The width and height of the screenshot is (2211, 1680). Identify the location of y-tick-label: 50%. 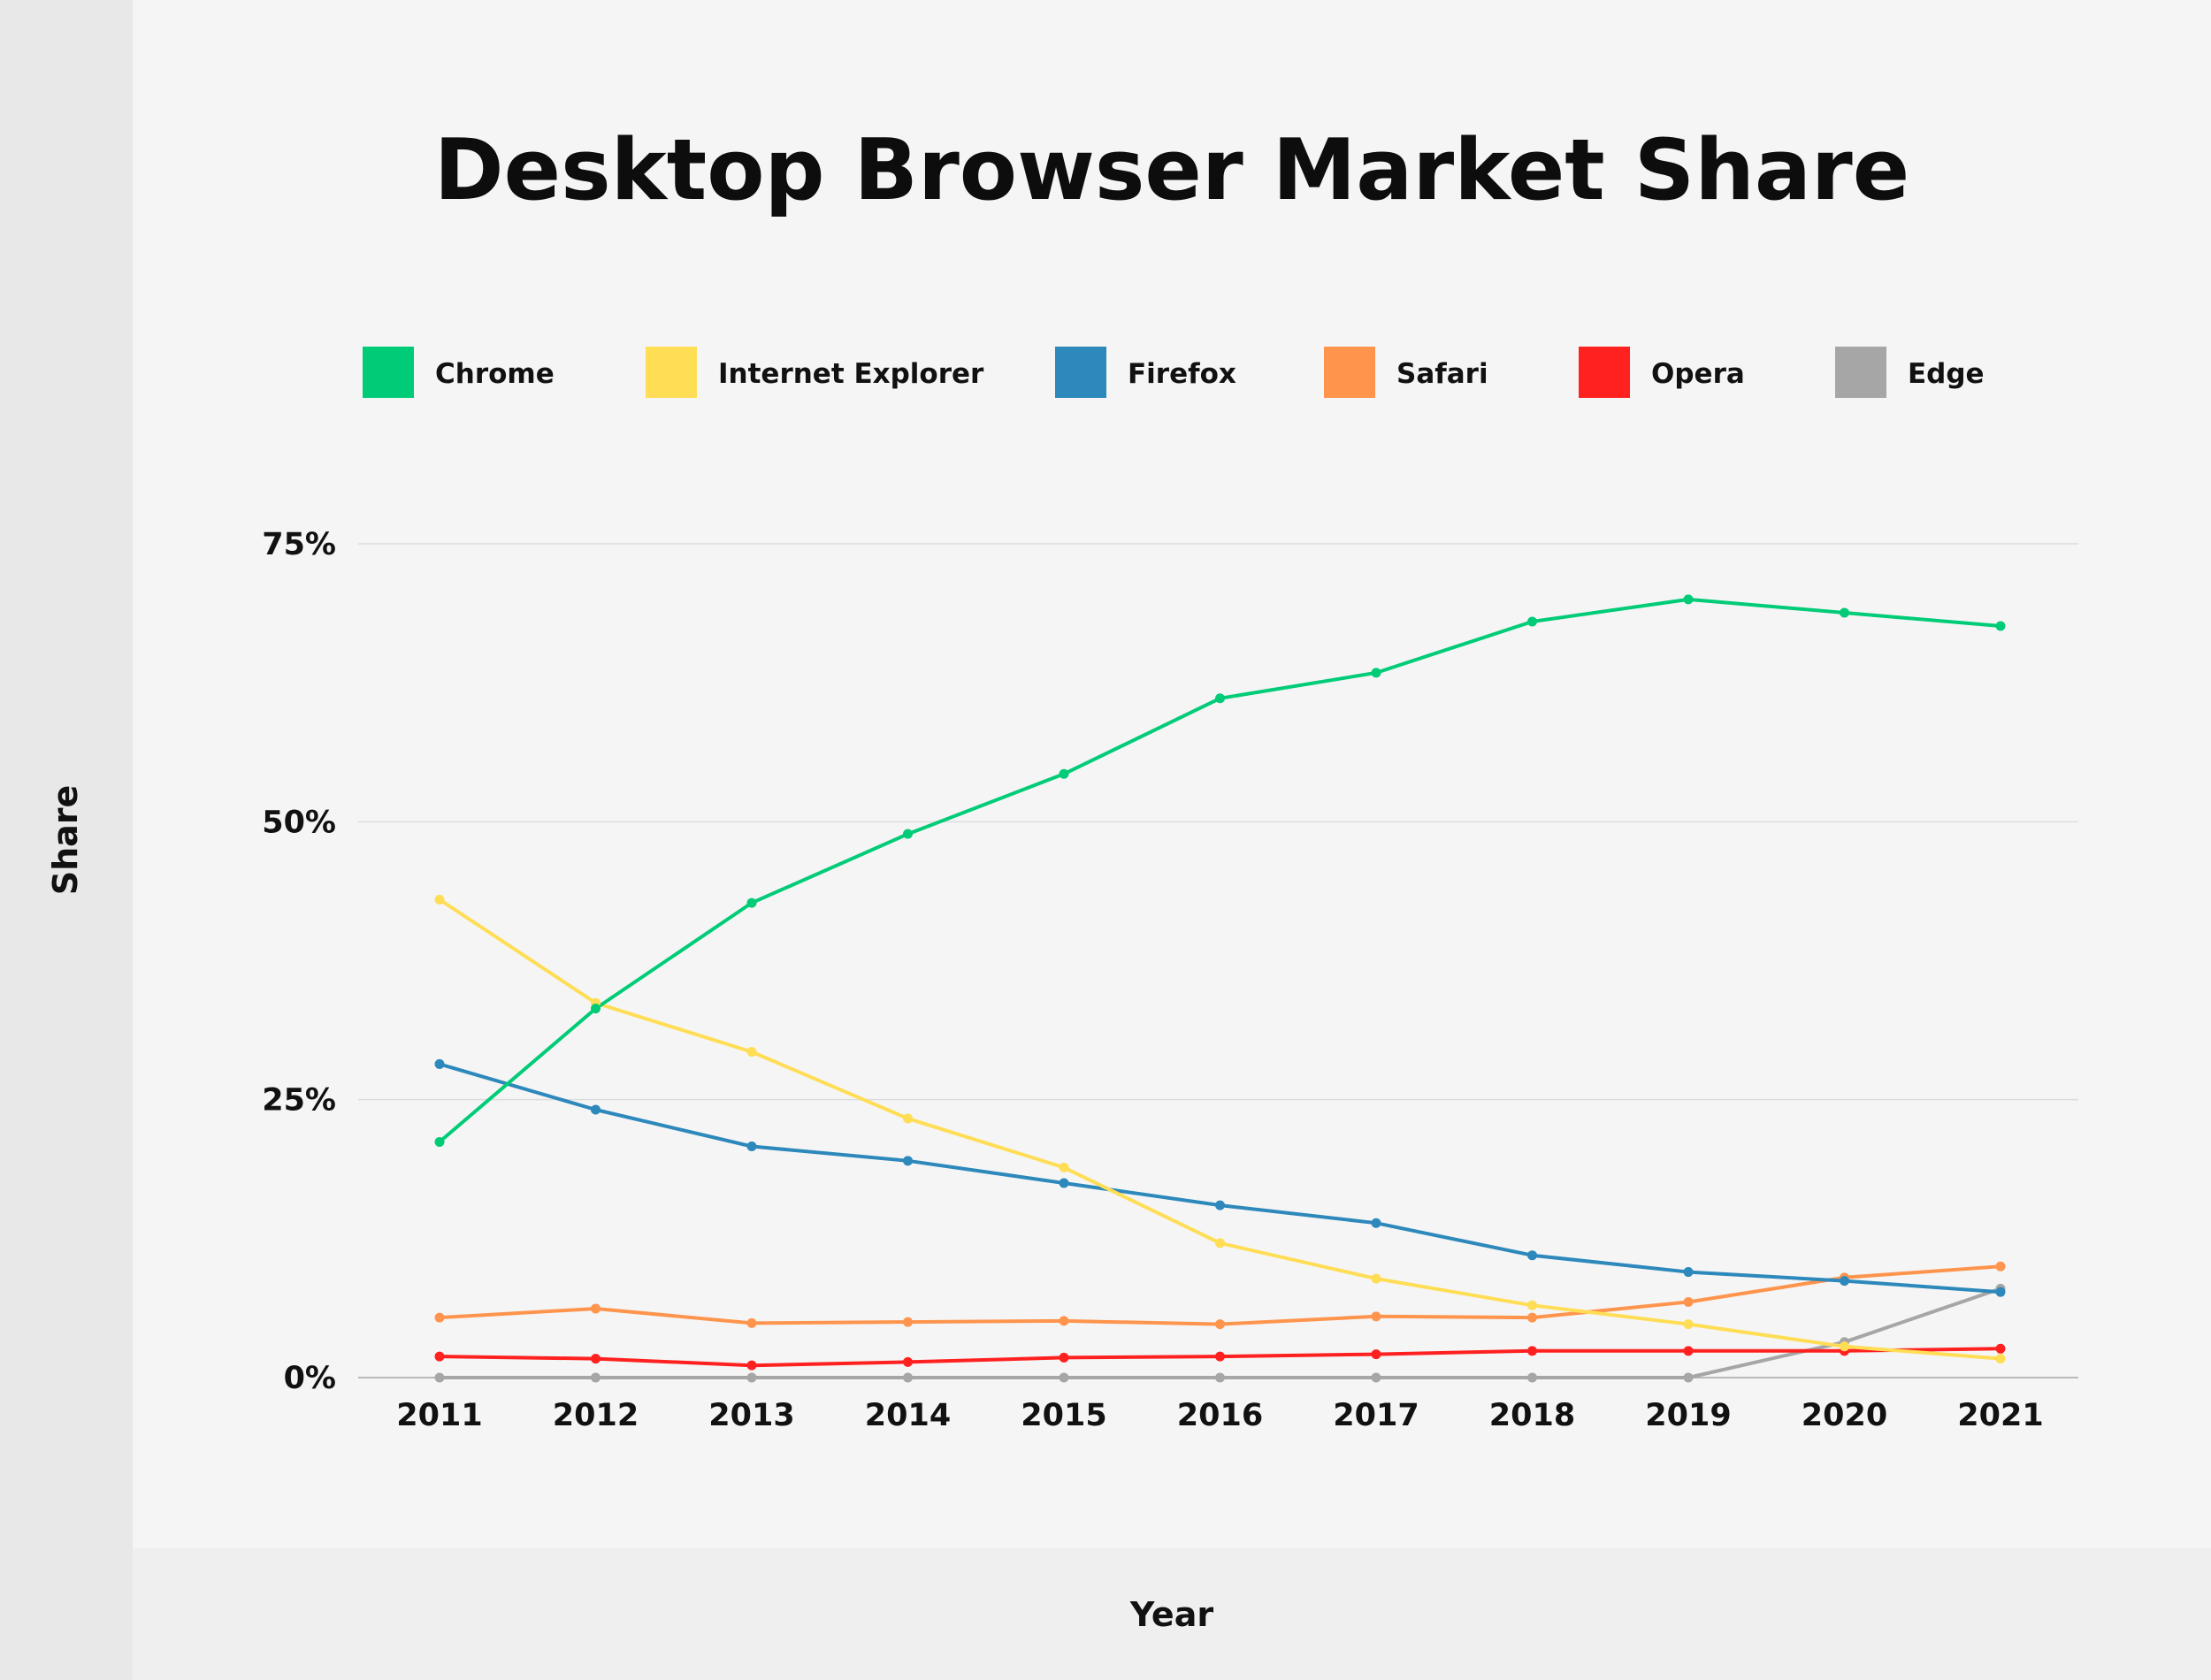
(299, 822).